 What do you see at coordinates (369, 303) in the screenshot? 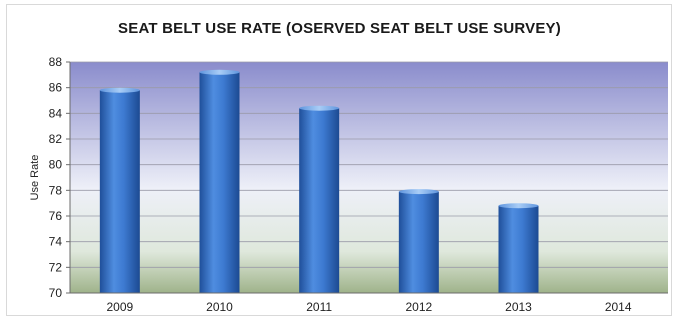
I see `x-axis: 2009 2010 2011 2012 2013 2014` at bounding box center [369, 303].